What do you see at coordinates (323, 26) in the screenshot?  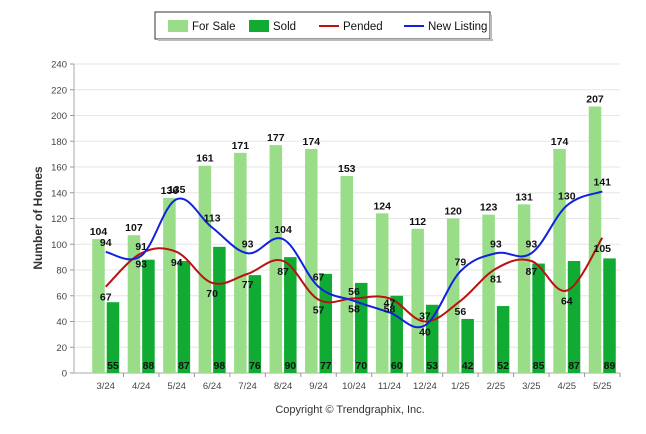 I see `legend: For Sale Sold Pended New Listing` at bounding box center [323, 26].